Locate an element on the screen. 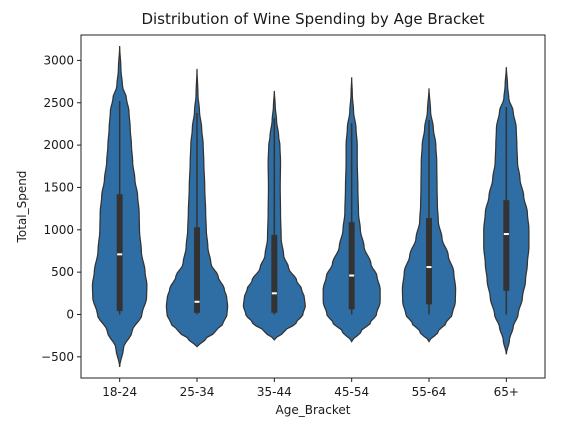 The image size is (573, 427). x-axis-label: Age_Bracket is located at coordinates (313, 410).